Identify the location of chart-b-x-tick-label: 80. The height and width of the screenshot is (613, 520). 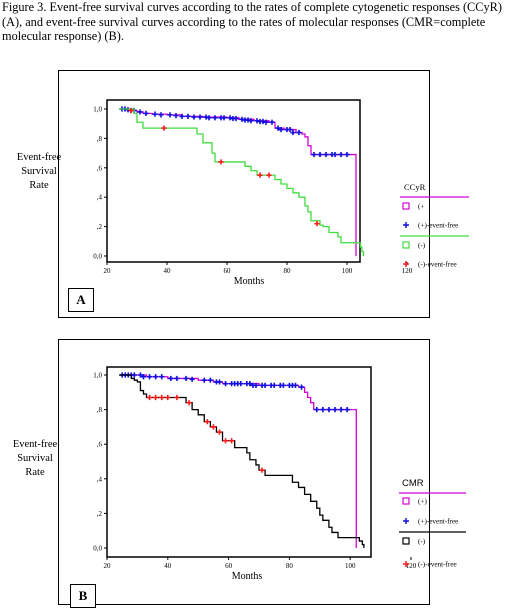
(290, 566).